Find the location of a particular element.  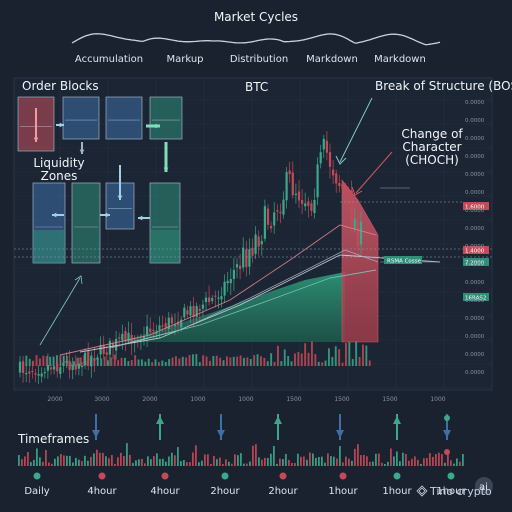

liquidity-arrow-head is located at coordinates (120, 197).